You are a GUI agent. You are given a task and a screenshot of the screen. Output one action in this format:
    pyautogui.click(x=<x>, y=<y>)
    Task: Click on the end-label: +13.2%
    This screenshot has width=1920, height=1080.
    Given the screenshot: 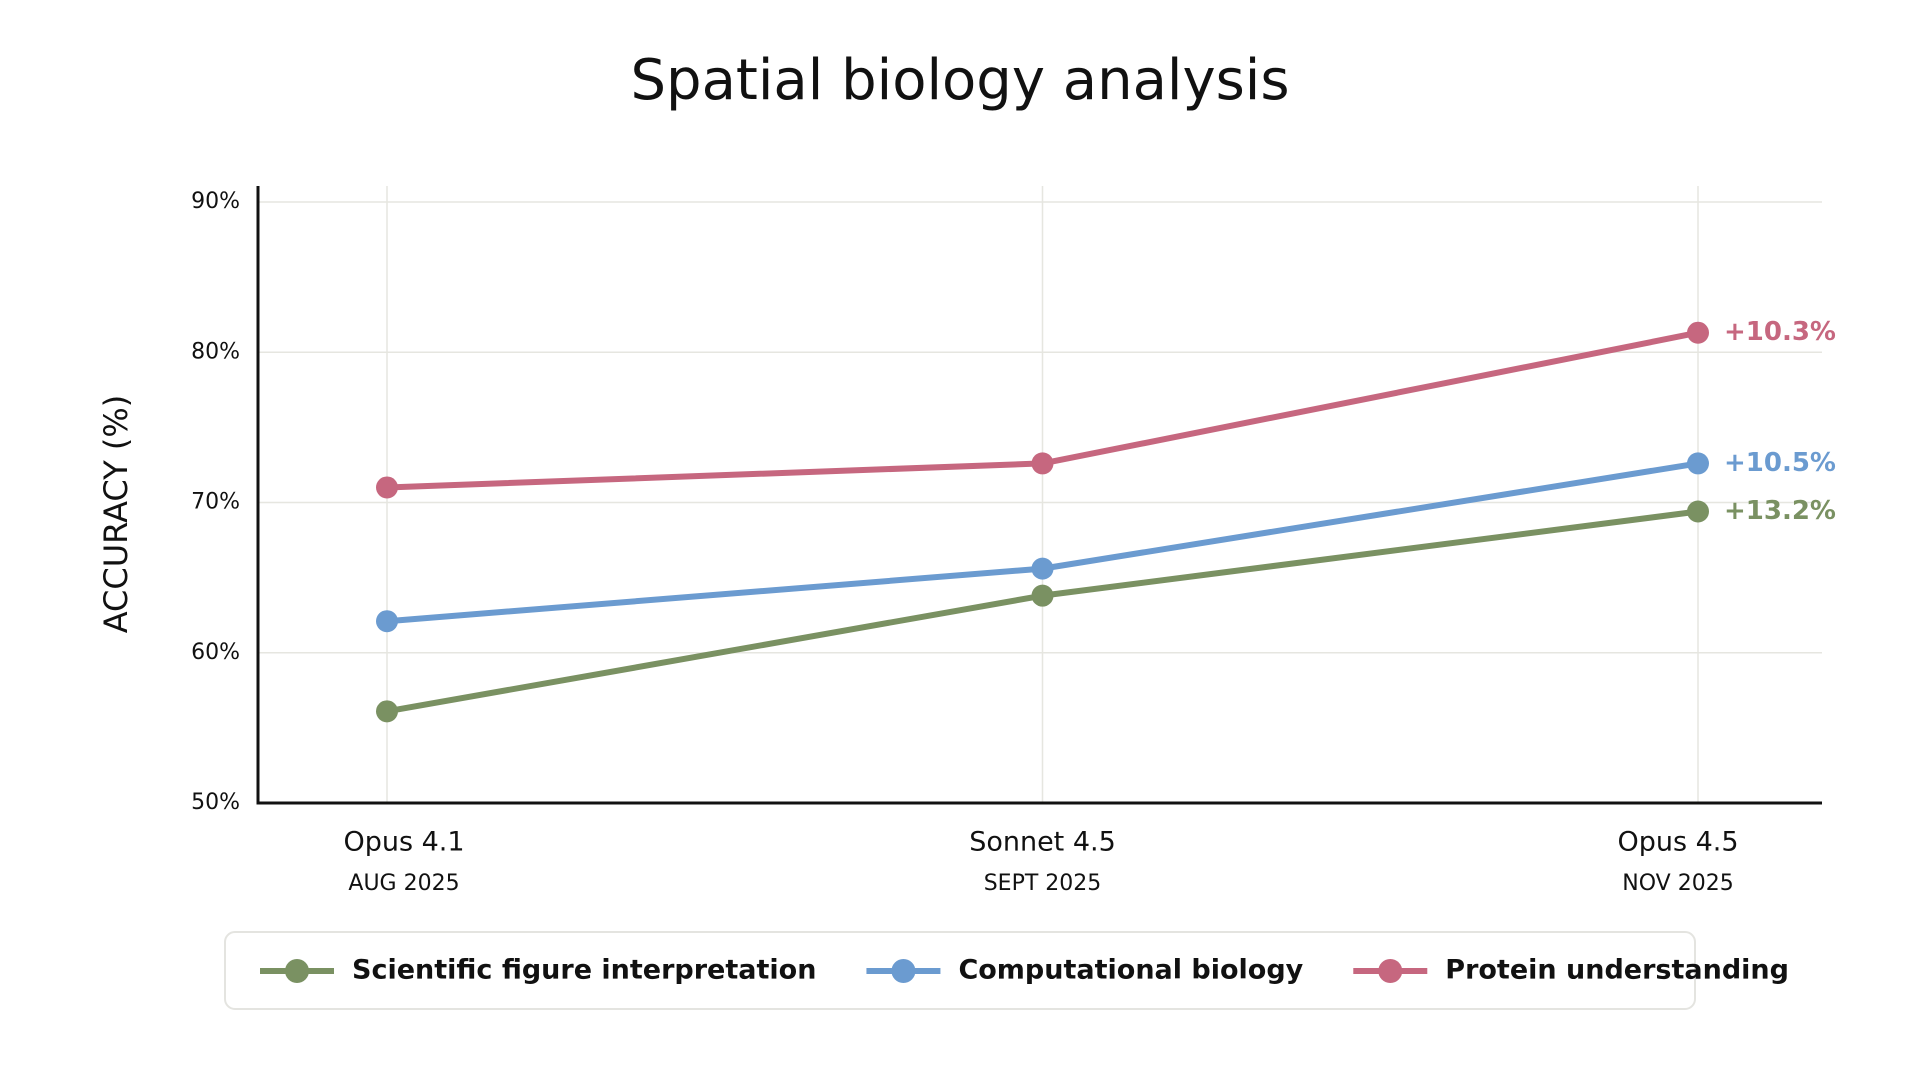 What is the action you would take?
    pyautogui.click(x=1780, y=511)
    